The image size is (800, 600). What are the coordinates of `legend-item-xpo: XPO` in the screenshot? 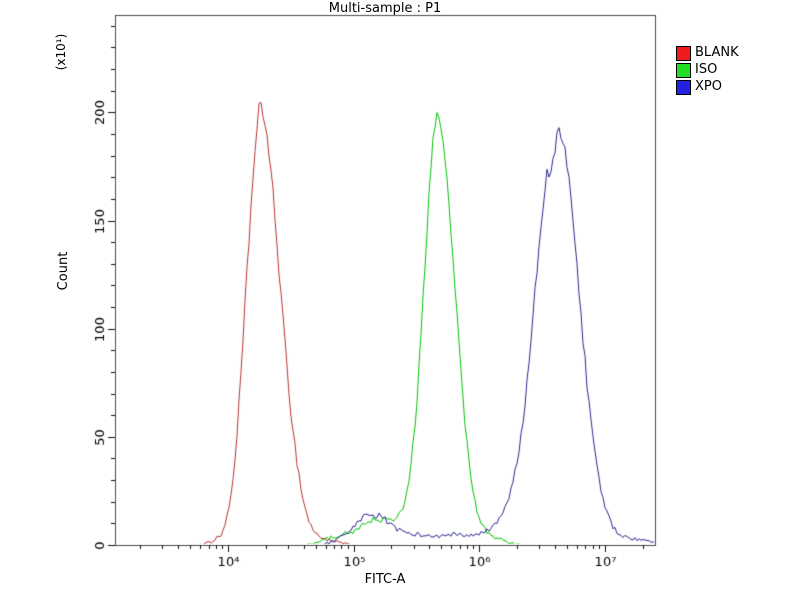 It's located at (707, 87).